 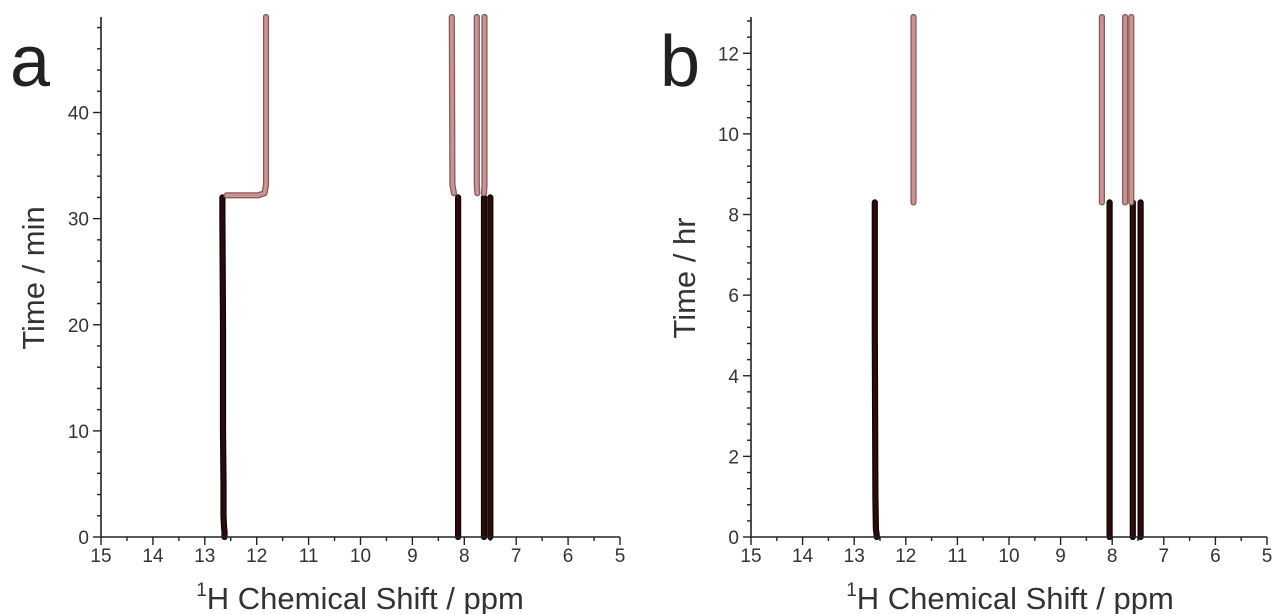 I want to click on panel-b-x-title-text: H Chemical Shift / ppm, so click(x=1015, y=597).